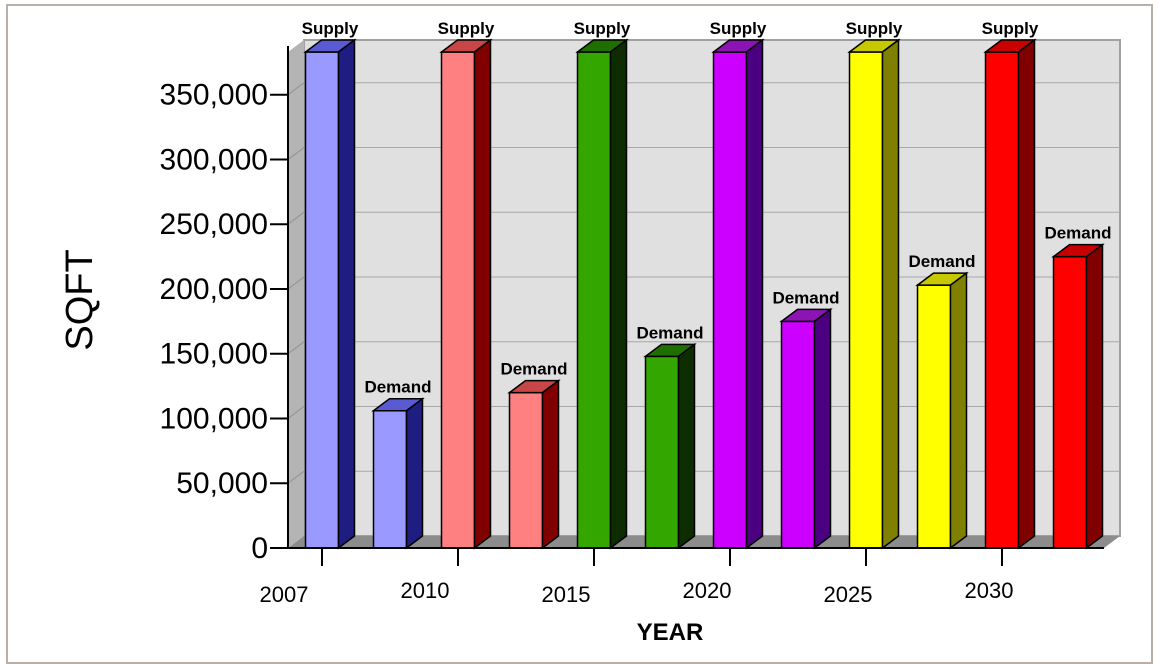  I want to click on y-tick-label: 100,000, so click(214, 418).